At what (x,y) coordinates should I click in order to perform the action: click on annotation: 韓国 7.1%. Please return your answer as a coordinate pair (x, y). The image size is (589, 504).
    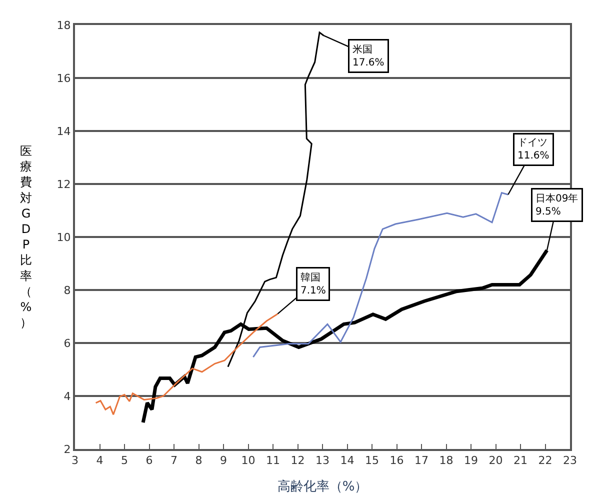
    Looking at the image, I should click on (313, 284).